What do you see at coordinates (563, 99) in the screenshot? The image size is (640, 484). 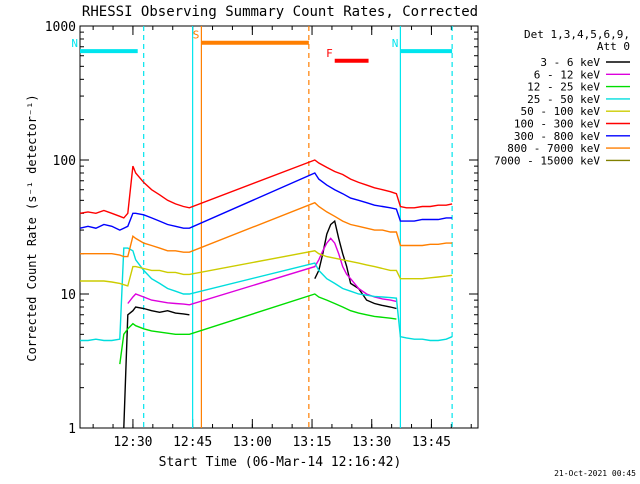 I see `legend-entry-label: 25 - 50 keV` at bounding box center [563, 99].